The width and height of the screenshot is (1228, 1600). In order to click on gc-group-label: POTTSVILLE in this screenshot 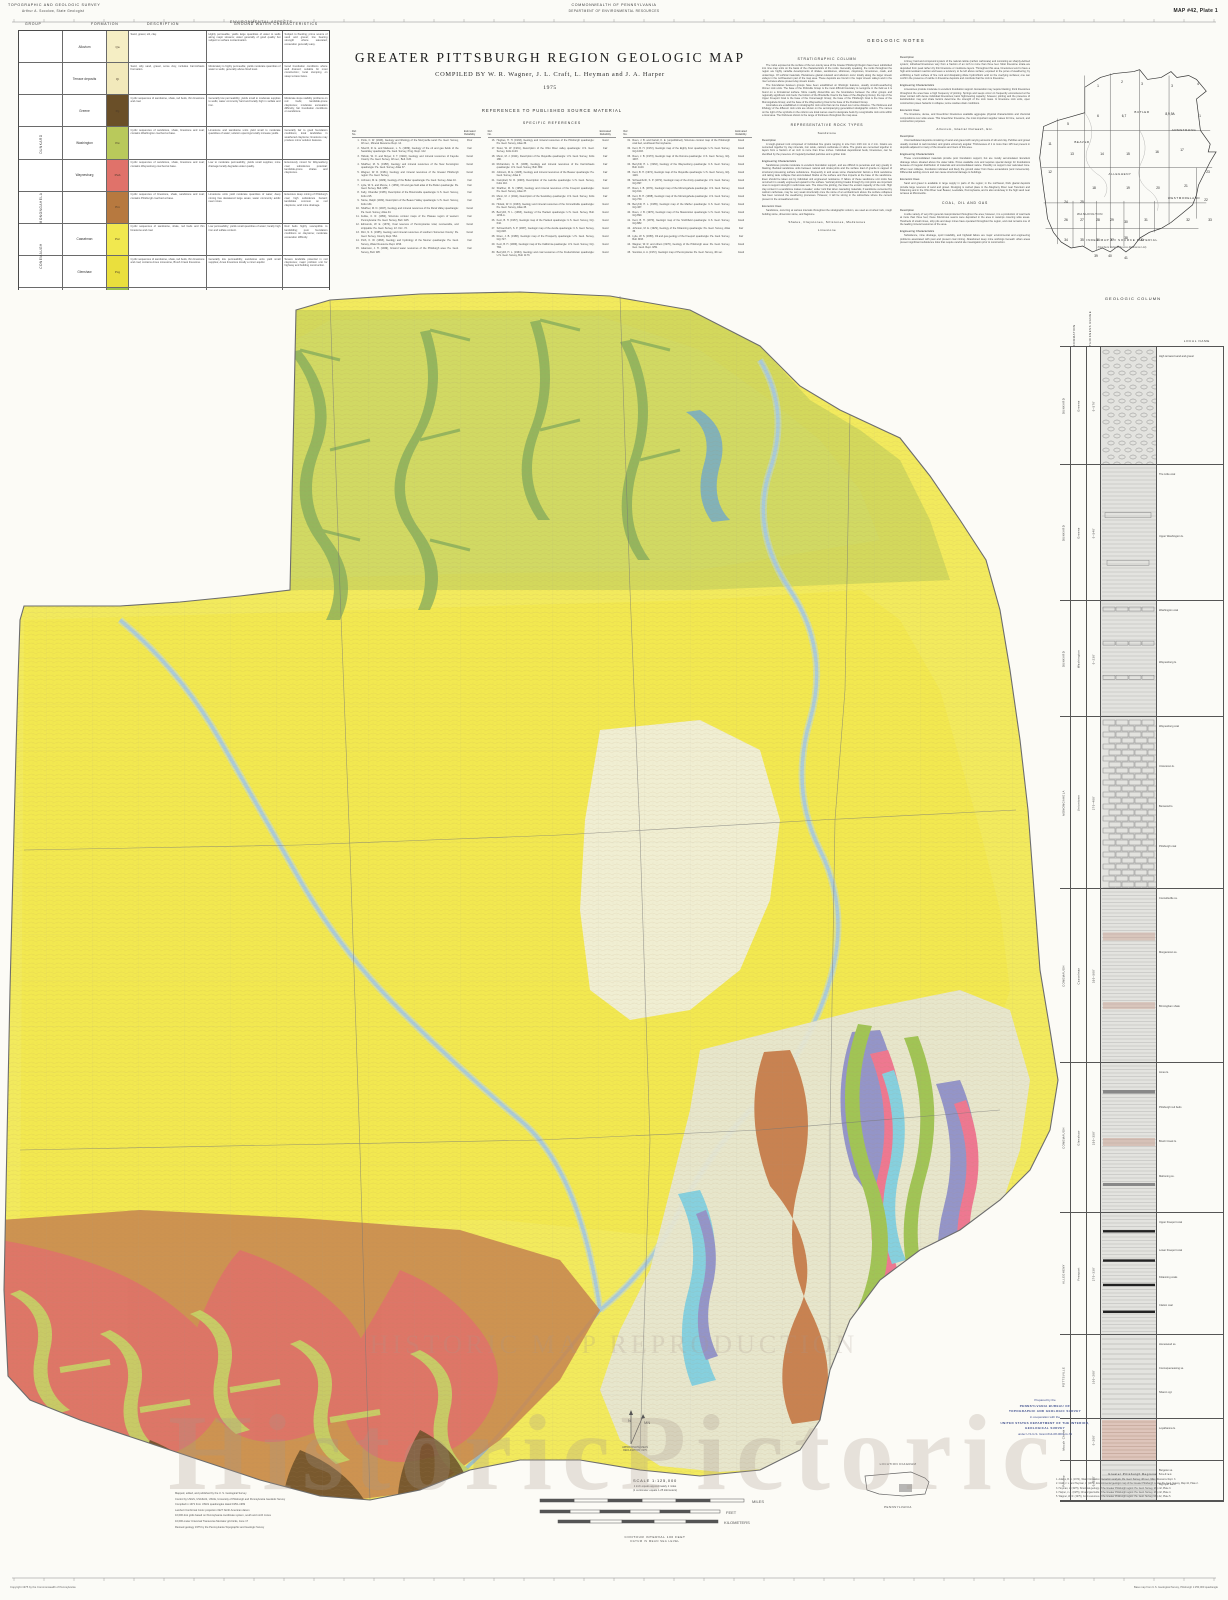, I will do `click(1063, 1376)`.